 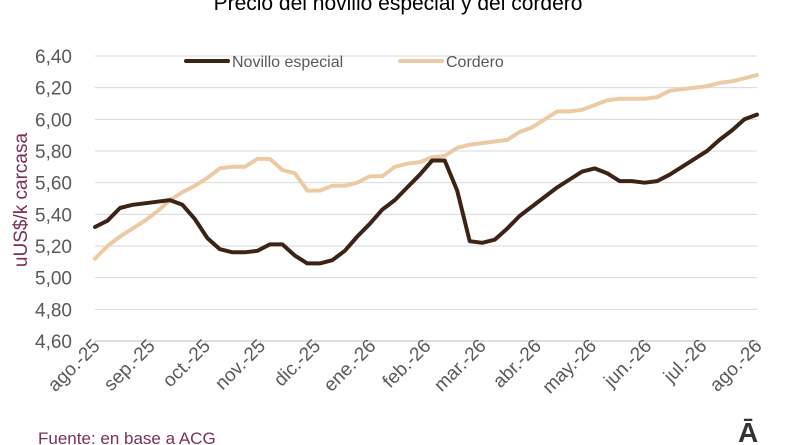 What do you see at coordinates (53, 200) in the screenshot?
I see `y-axis-ticks: 6,40 6,20 6,00 5,80 5,60 5,40 5,20 5,00 4,80 4,60` at bounding box center [53, 200].